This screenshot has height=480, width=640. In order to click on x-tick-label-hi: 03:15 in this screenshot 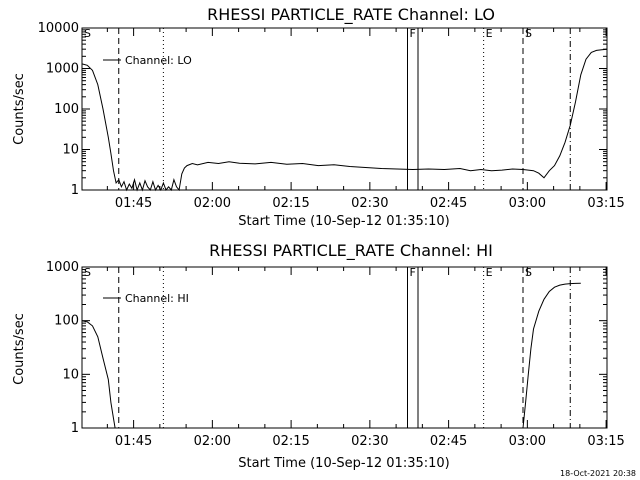, I will do `click(605, 441)`.